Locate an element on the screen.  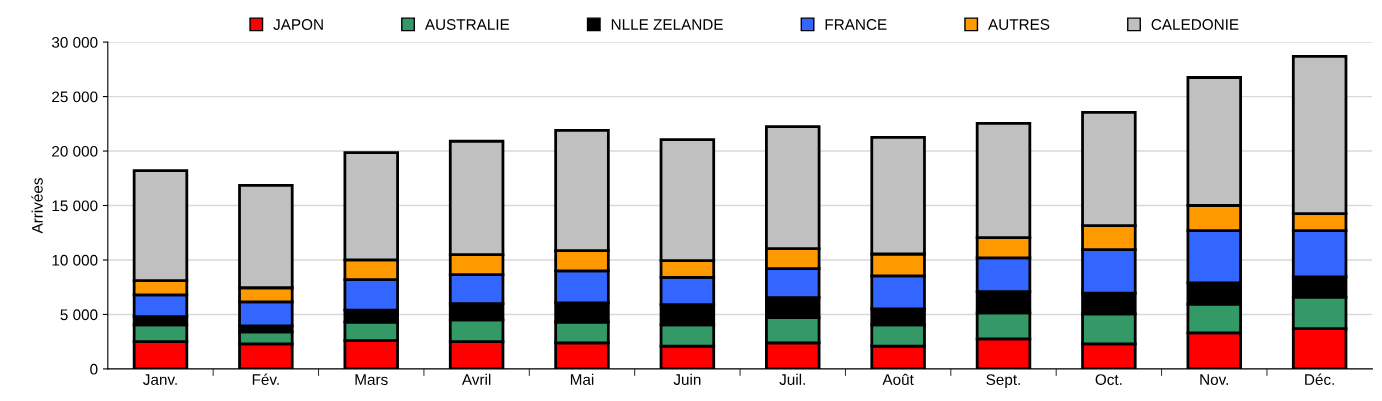
x-tick-label: Août is located at coordinates (898, 379).